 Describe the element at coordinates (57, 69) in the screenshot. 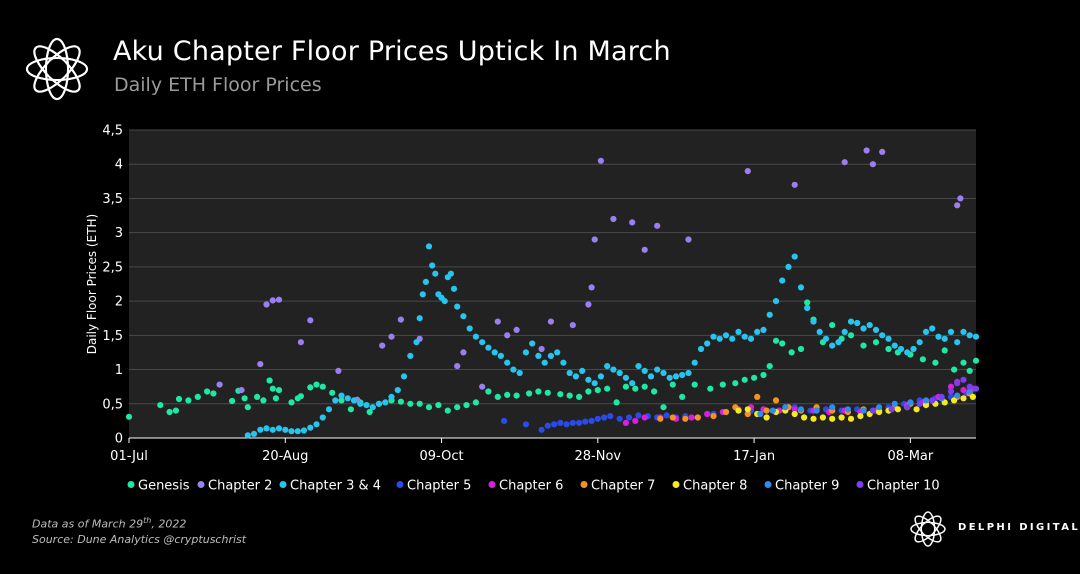

I see `logo-icon` at that location.